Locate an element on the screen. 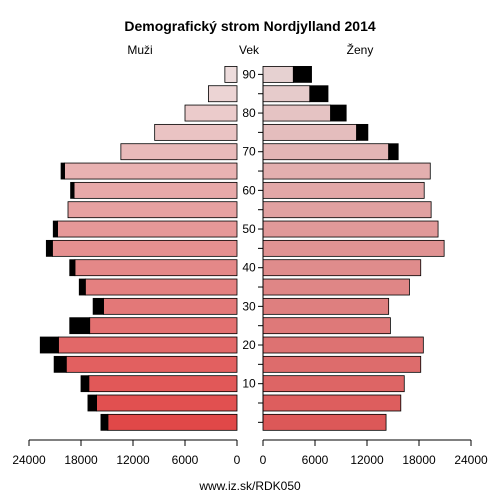 This screenshot has width=500, height=500. age-tick-label: 80 is located at coordinates (249, 113).